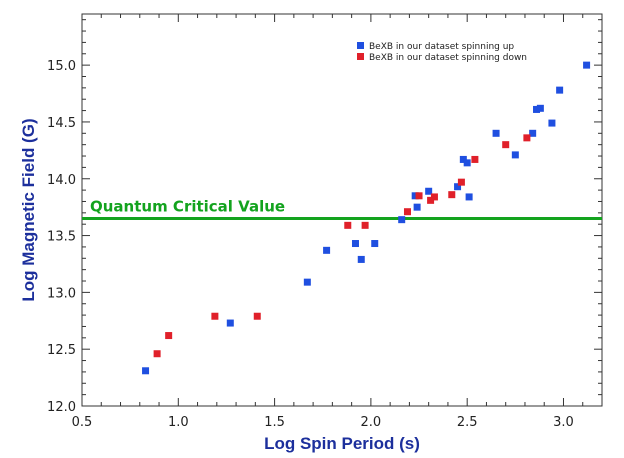  I want to click on y-tick-label: 15.0, so click(61, 66).